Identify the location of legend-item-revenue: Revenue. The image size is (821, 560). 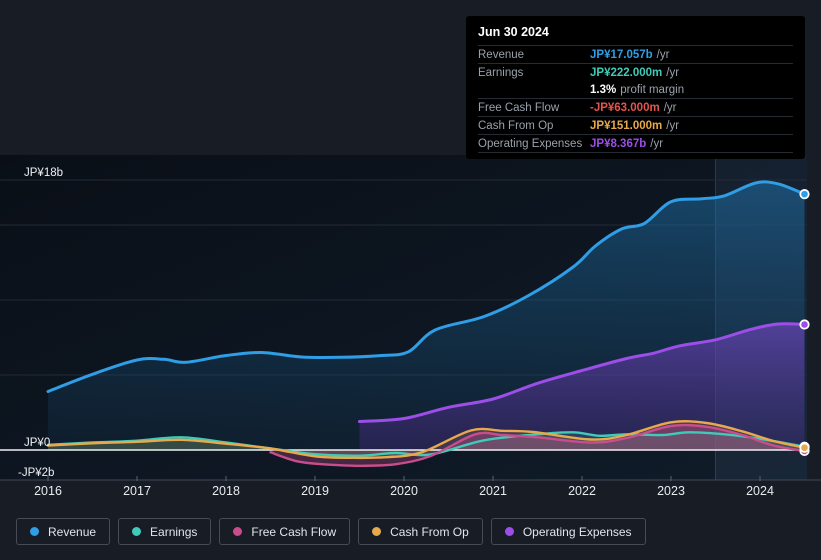
(63, 531).